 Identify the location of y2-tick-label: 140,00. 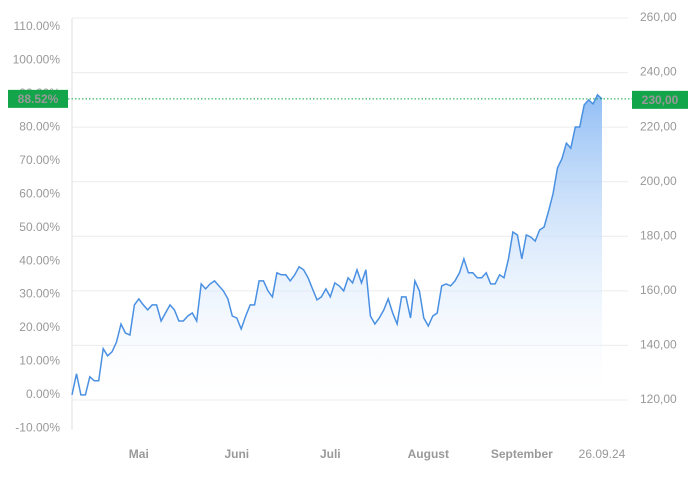
(658, 345).